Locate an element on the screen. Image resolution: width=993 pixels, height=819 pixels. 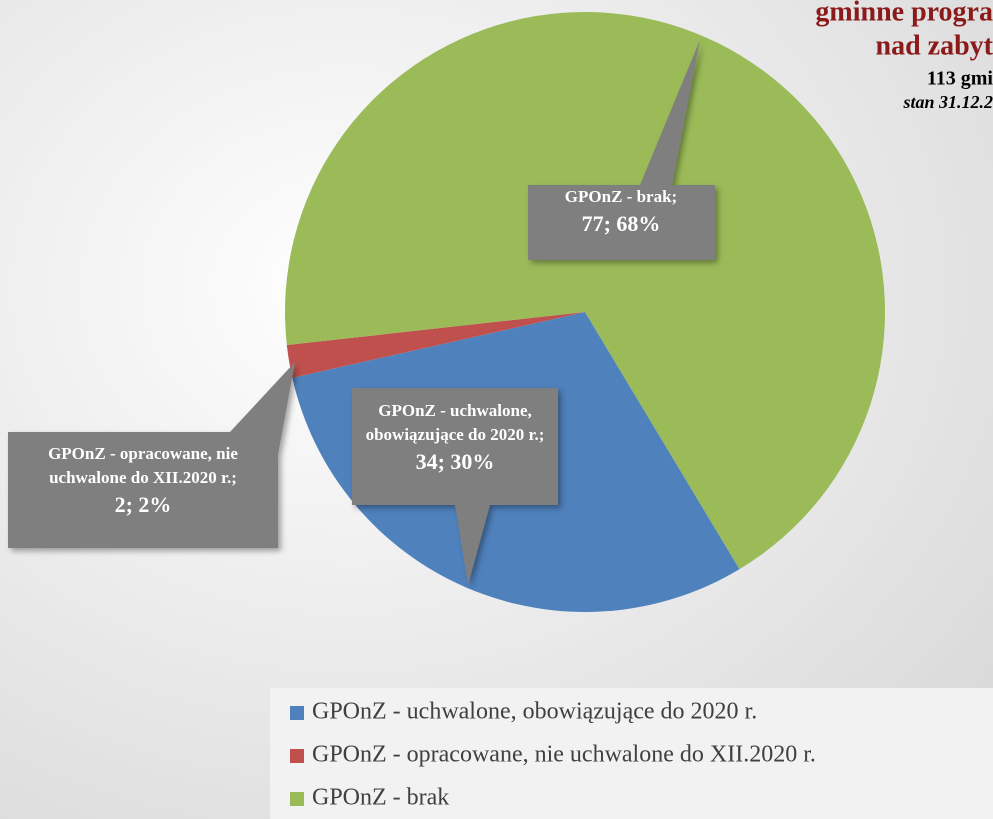
data-label: GPOnZ - opracowane, nie is located at coordinates (143, 453).